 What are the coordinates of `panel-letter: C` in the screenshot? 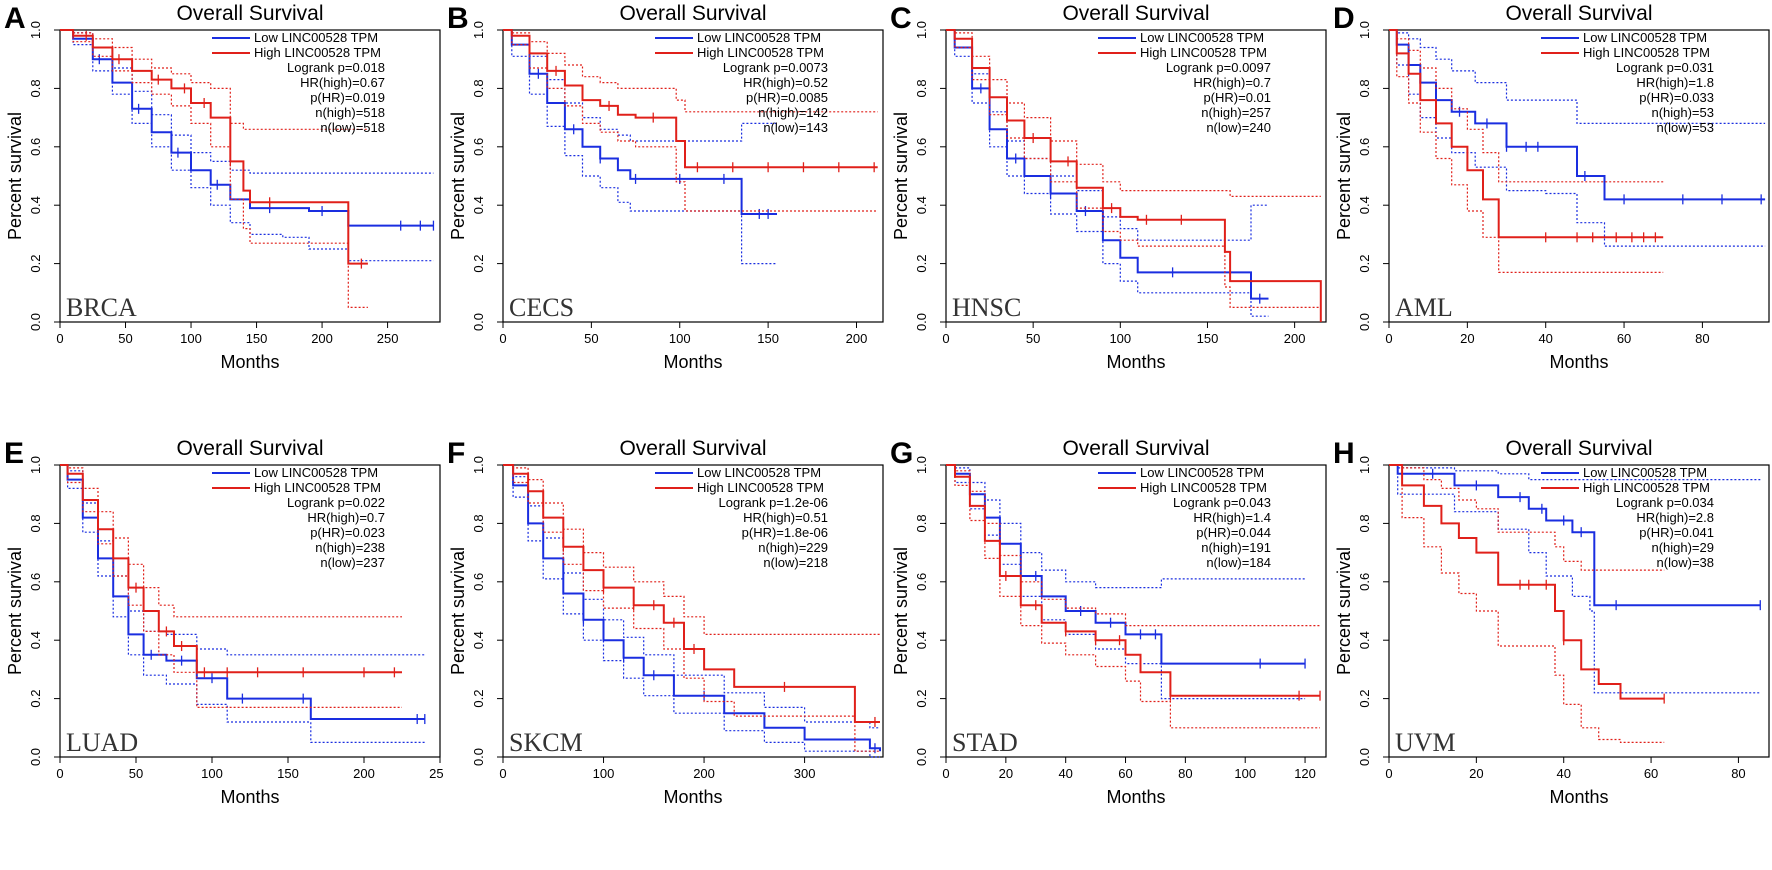 It's located at (901, 18).